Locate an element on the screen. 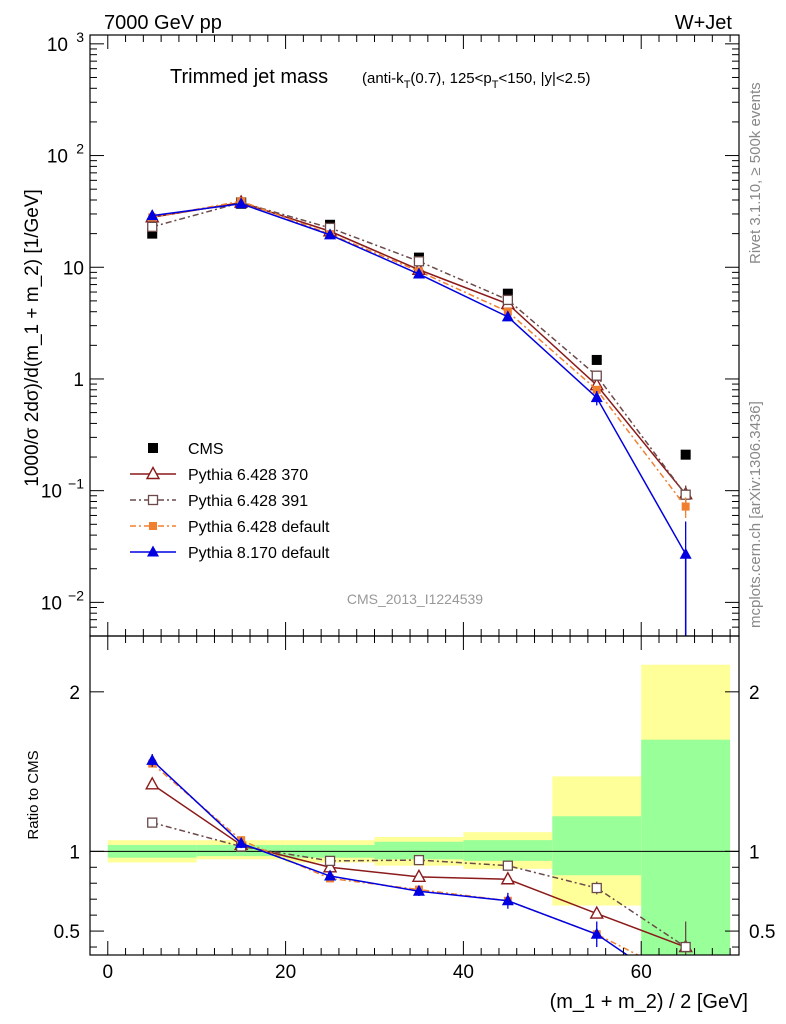 Image resolution: width=786 pixels, height=1024 pixels. legend-entry-pythia-6-428-370: Pythia 6.428 370 is located at coordinates (219, 475).